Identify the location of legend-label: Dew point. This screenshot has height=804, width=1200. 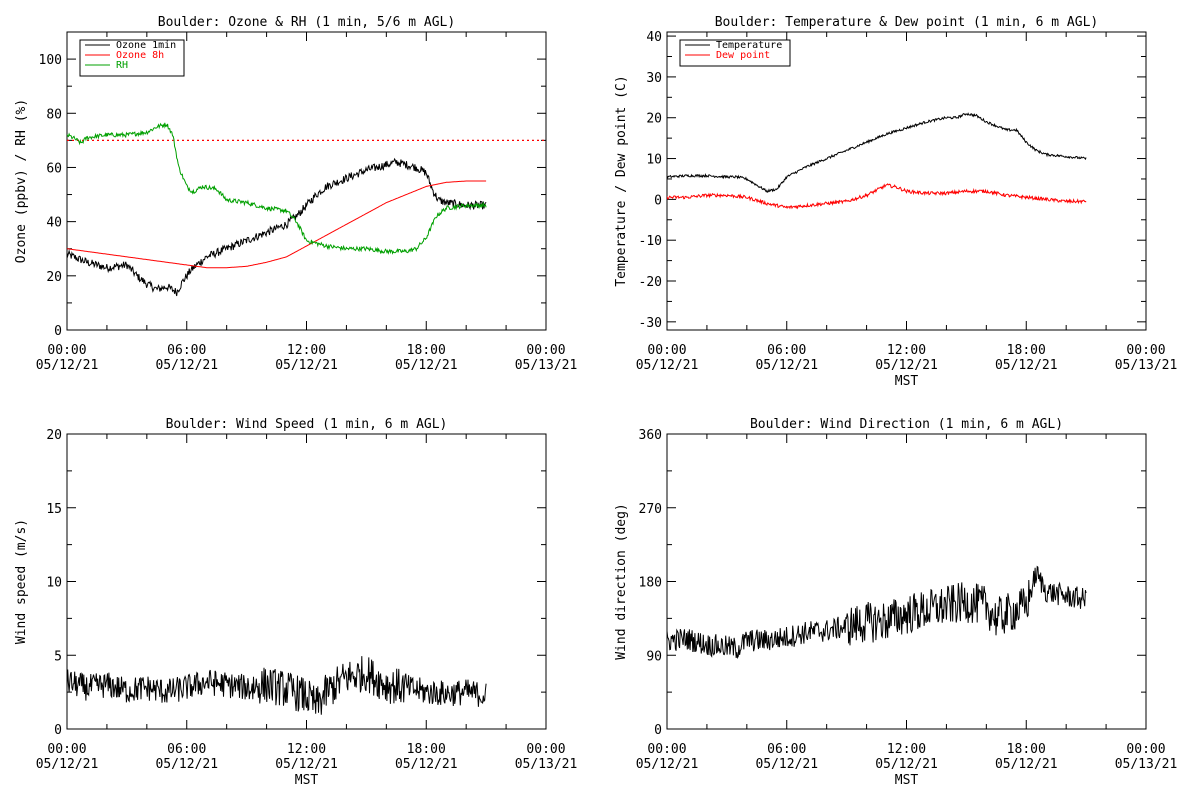
(743, 55).